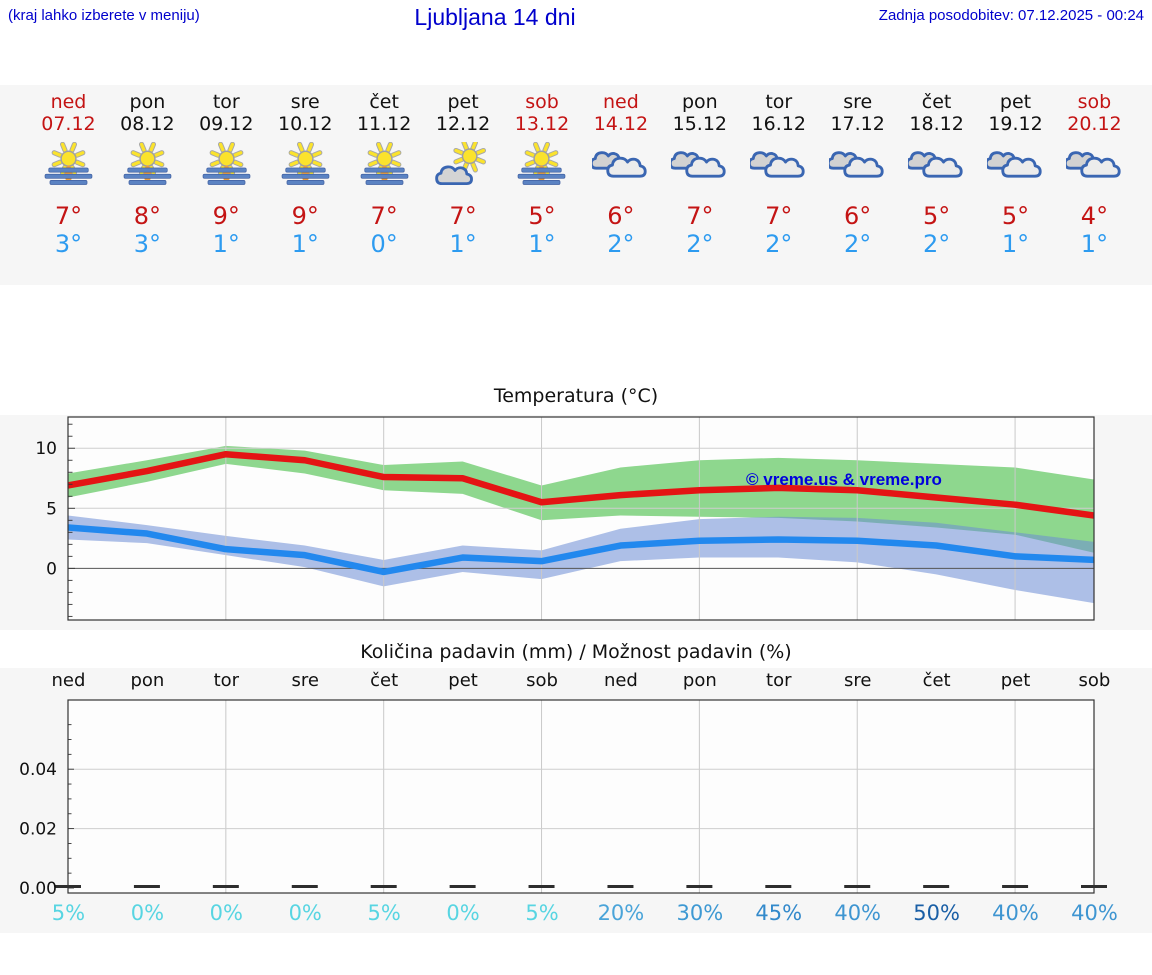 This screenshot has width=1152, height=975. Describe the element at coordinates (147, 680) in the screenshot. I see `precip-day-label: pon` at that location.